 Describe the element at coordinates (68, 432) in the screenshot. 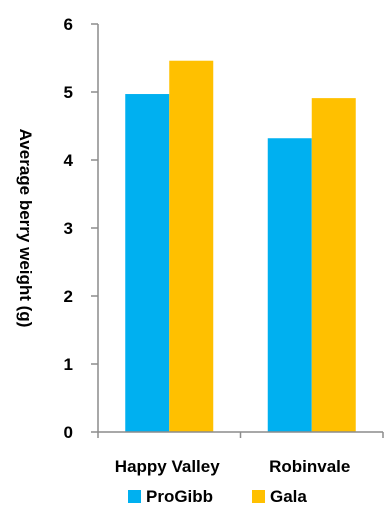

I see `y-tick-label-0: 0` at that location.